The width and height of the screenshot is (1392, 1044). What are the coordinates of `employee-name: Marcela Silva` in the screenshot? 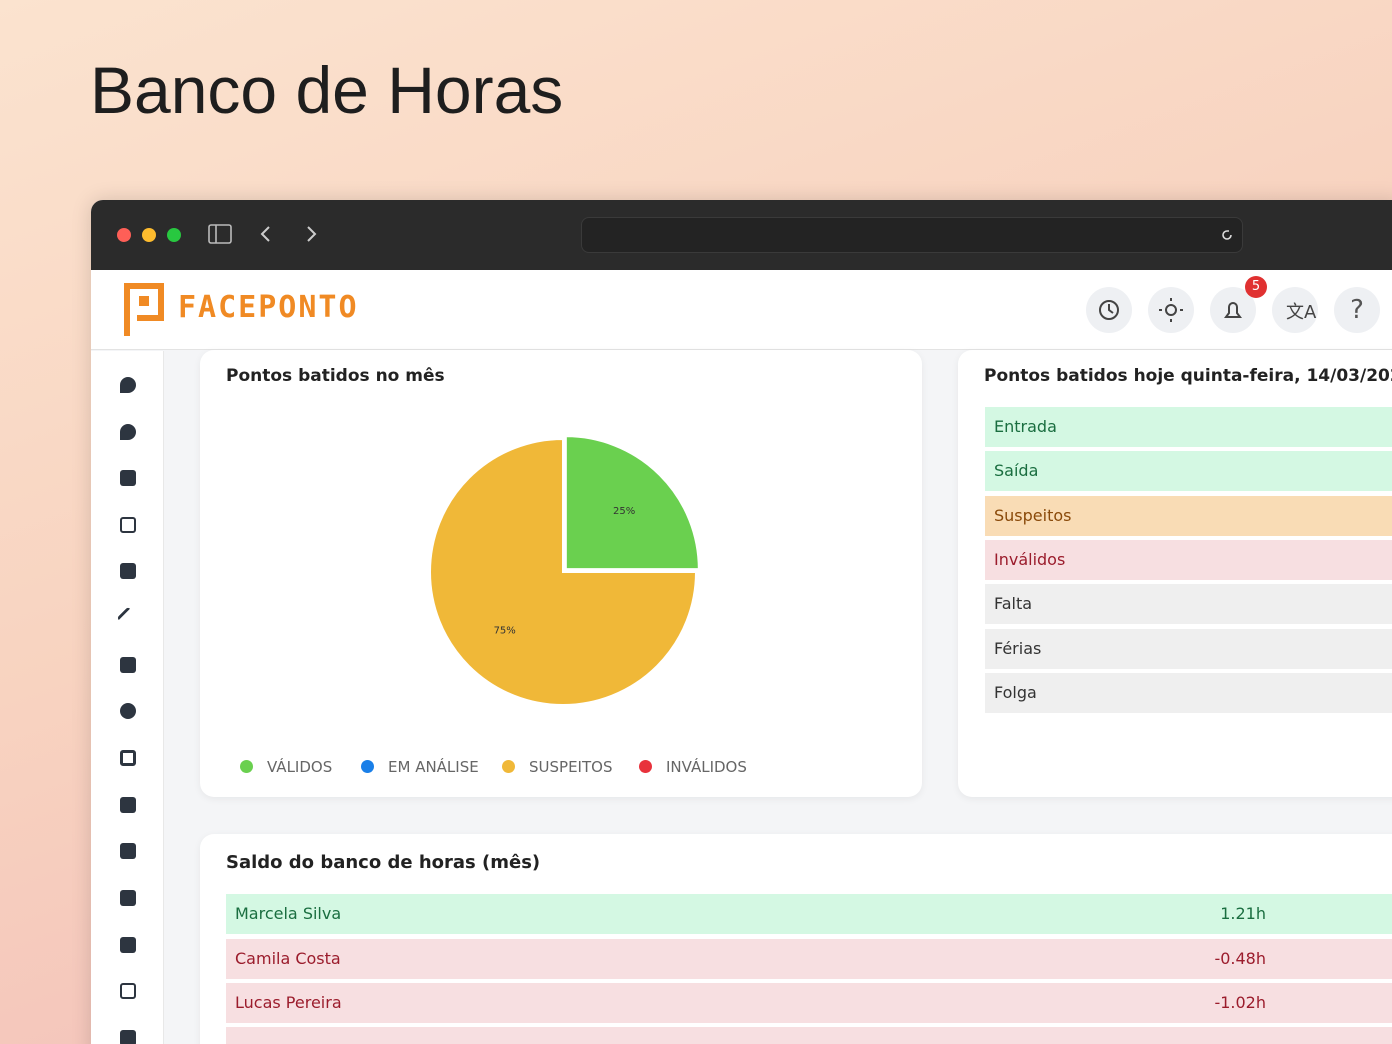 It's located at (288, 913).